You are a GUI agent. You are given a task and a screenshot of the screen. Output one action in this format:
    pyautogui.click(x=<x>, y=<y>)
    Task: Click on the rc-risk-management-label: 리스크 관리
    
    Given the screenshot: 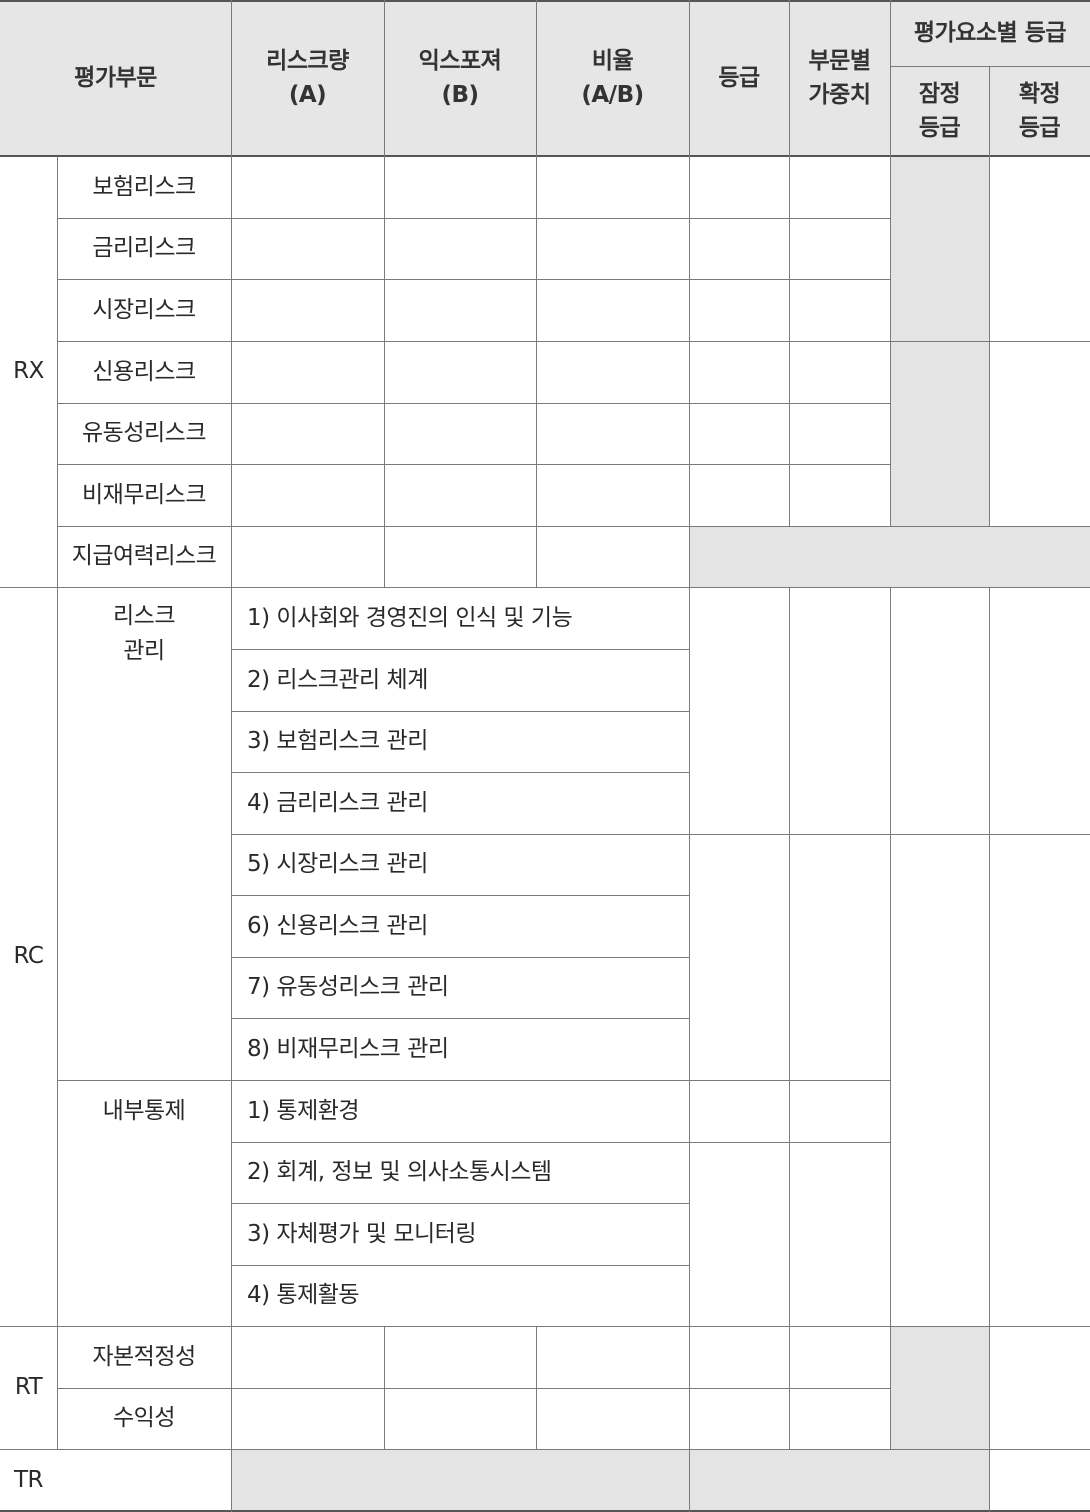 What is the action you would take?
    pyautogui.click(x=144, y=633)
    